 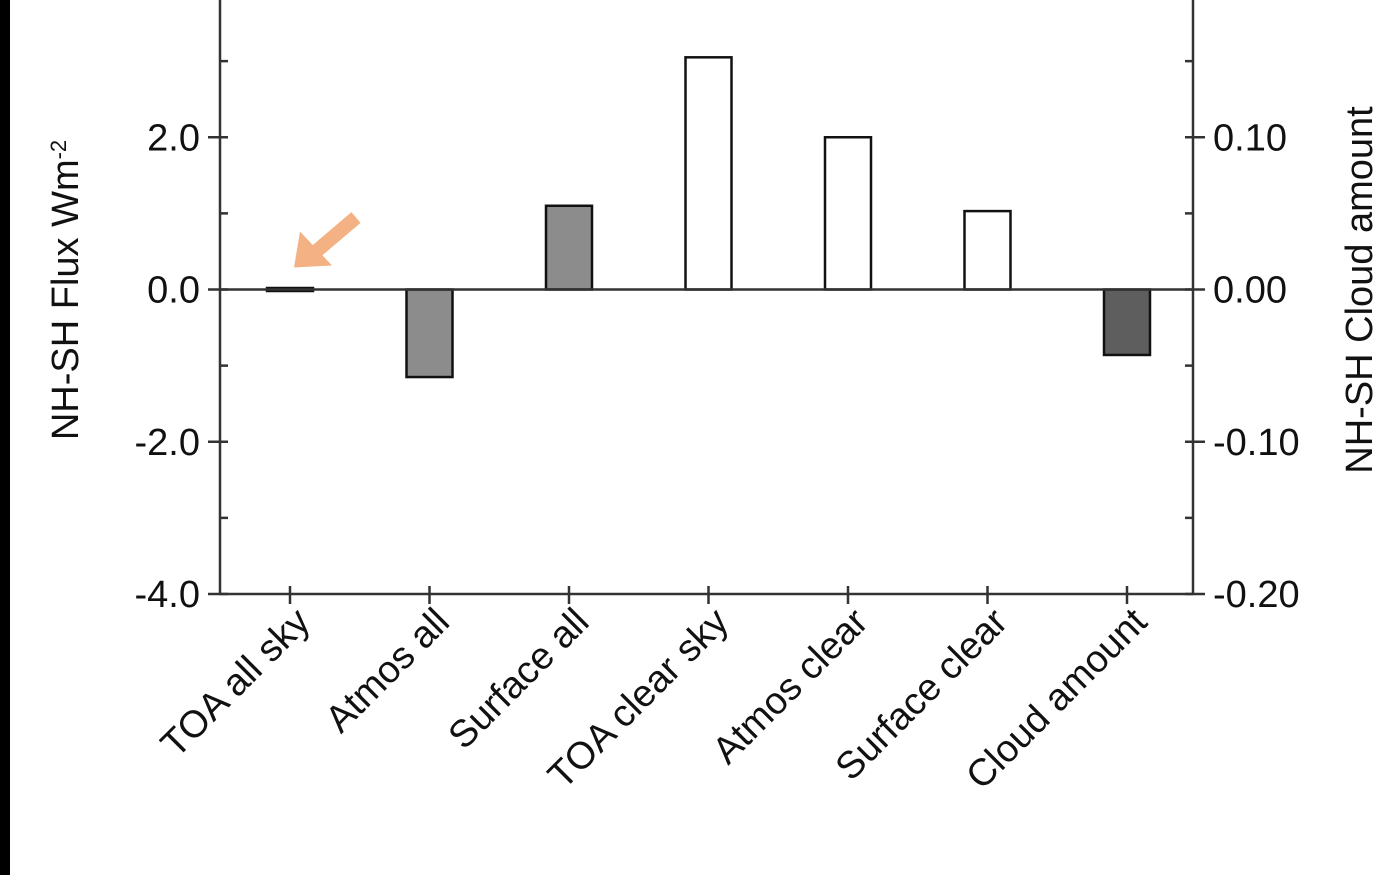 What do you see at coordinates (1250, 291) in the screenshot?
I see `right-tick-label: 0.00` at bounding box center [1250, 291].